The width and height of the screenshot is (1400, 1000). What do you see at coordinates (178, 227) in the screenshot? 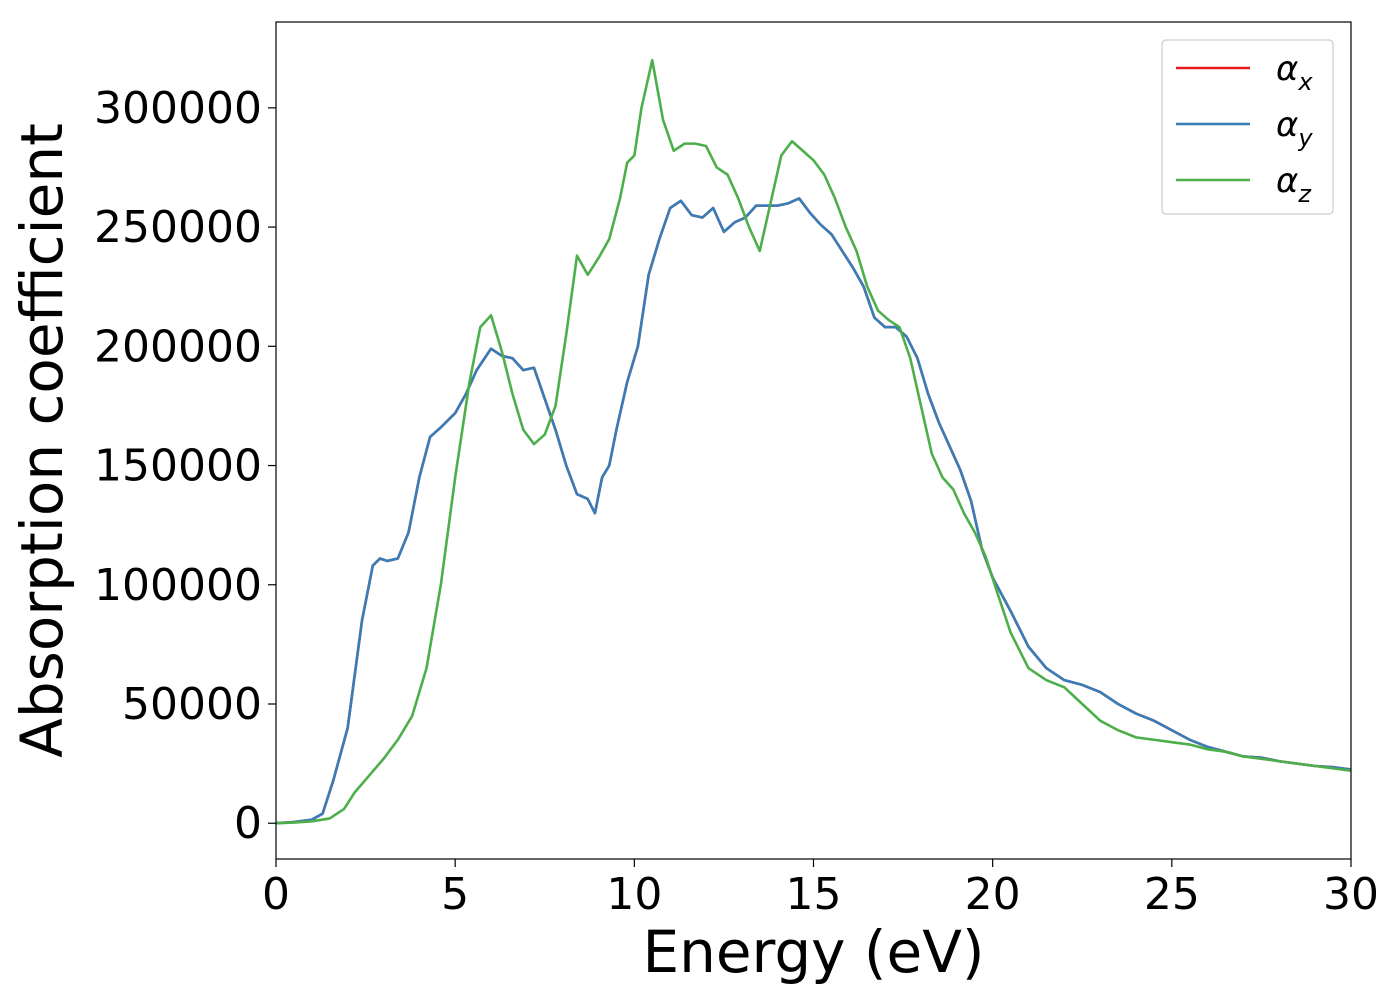
I see `y-tick-label: 250000` at bounding box center [178, 227].